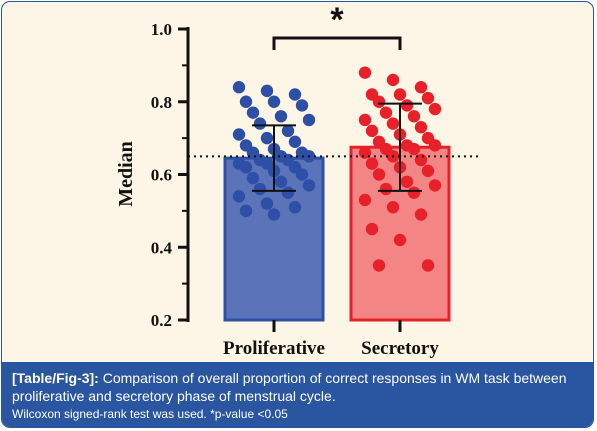 The image size is (597, 431). I want to click on y-tick-label: 0.4, so click(162, 247).